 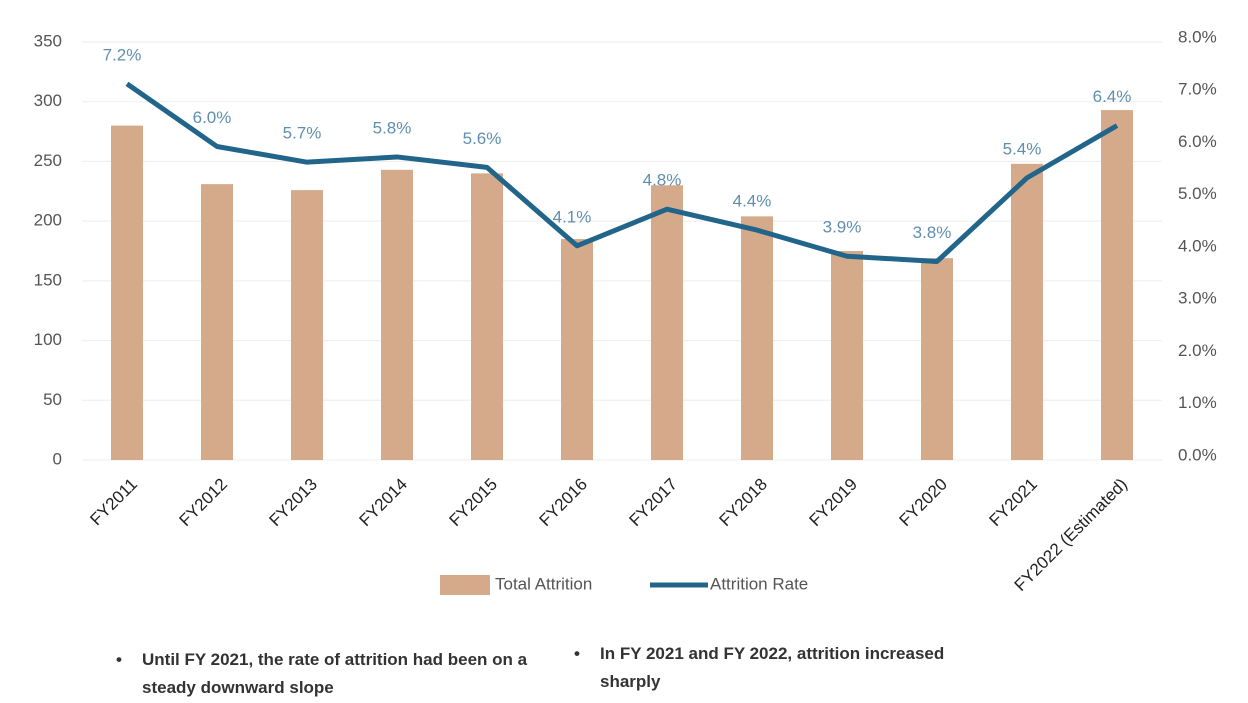 I want to click on legend-label: Attrition Rate, so click(x=759, y=583).